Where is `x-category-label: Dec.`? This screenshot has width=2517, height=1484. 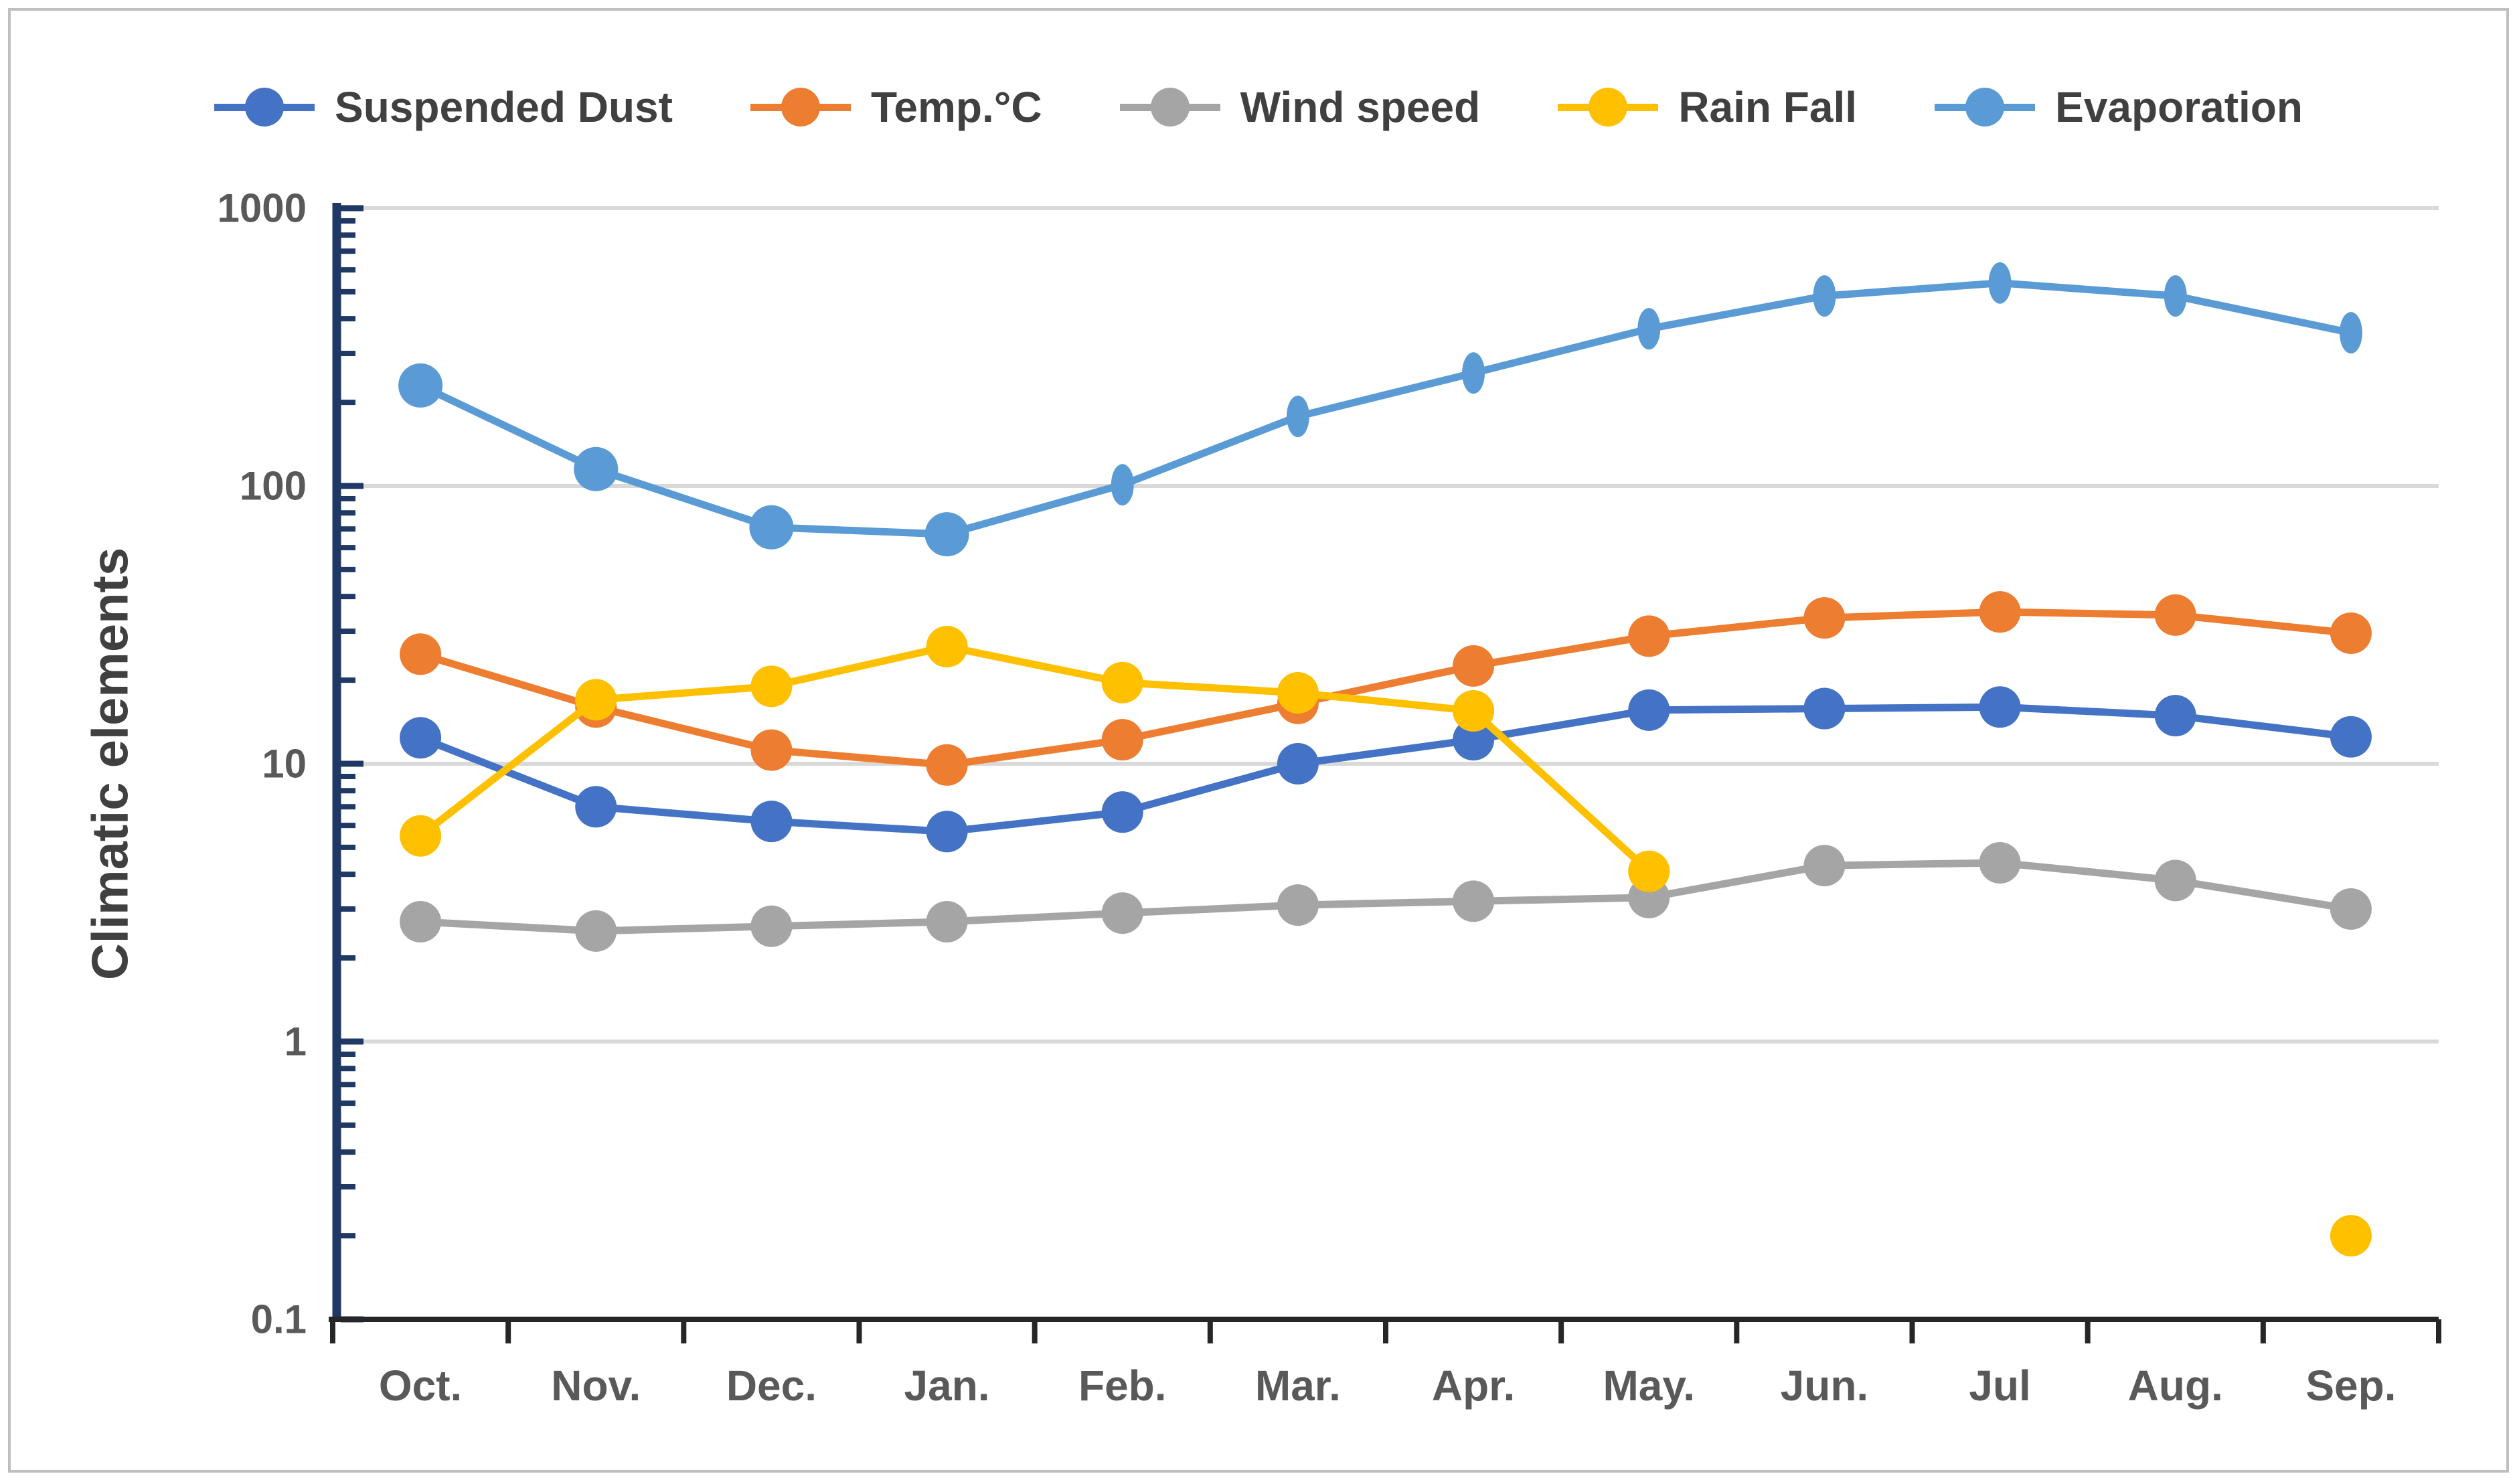
x-category-label: Dec. is located at coordinates (771, 1386).